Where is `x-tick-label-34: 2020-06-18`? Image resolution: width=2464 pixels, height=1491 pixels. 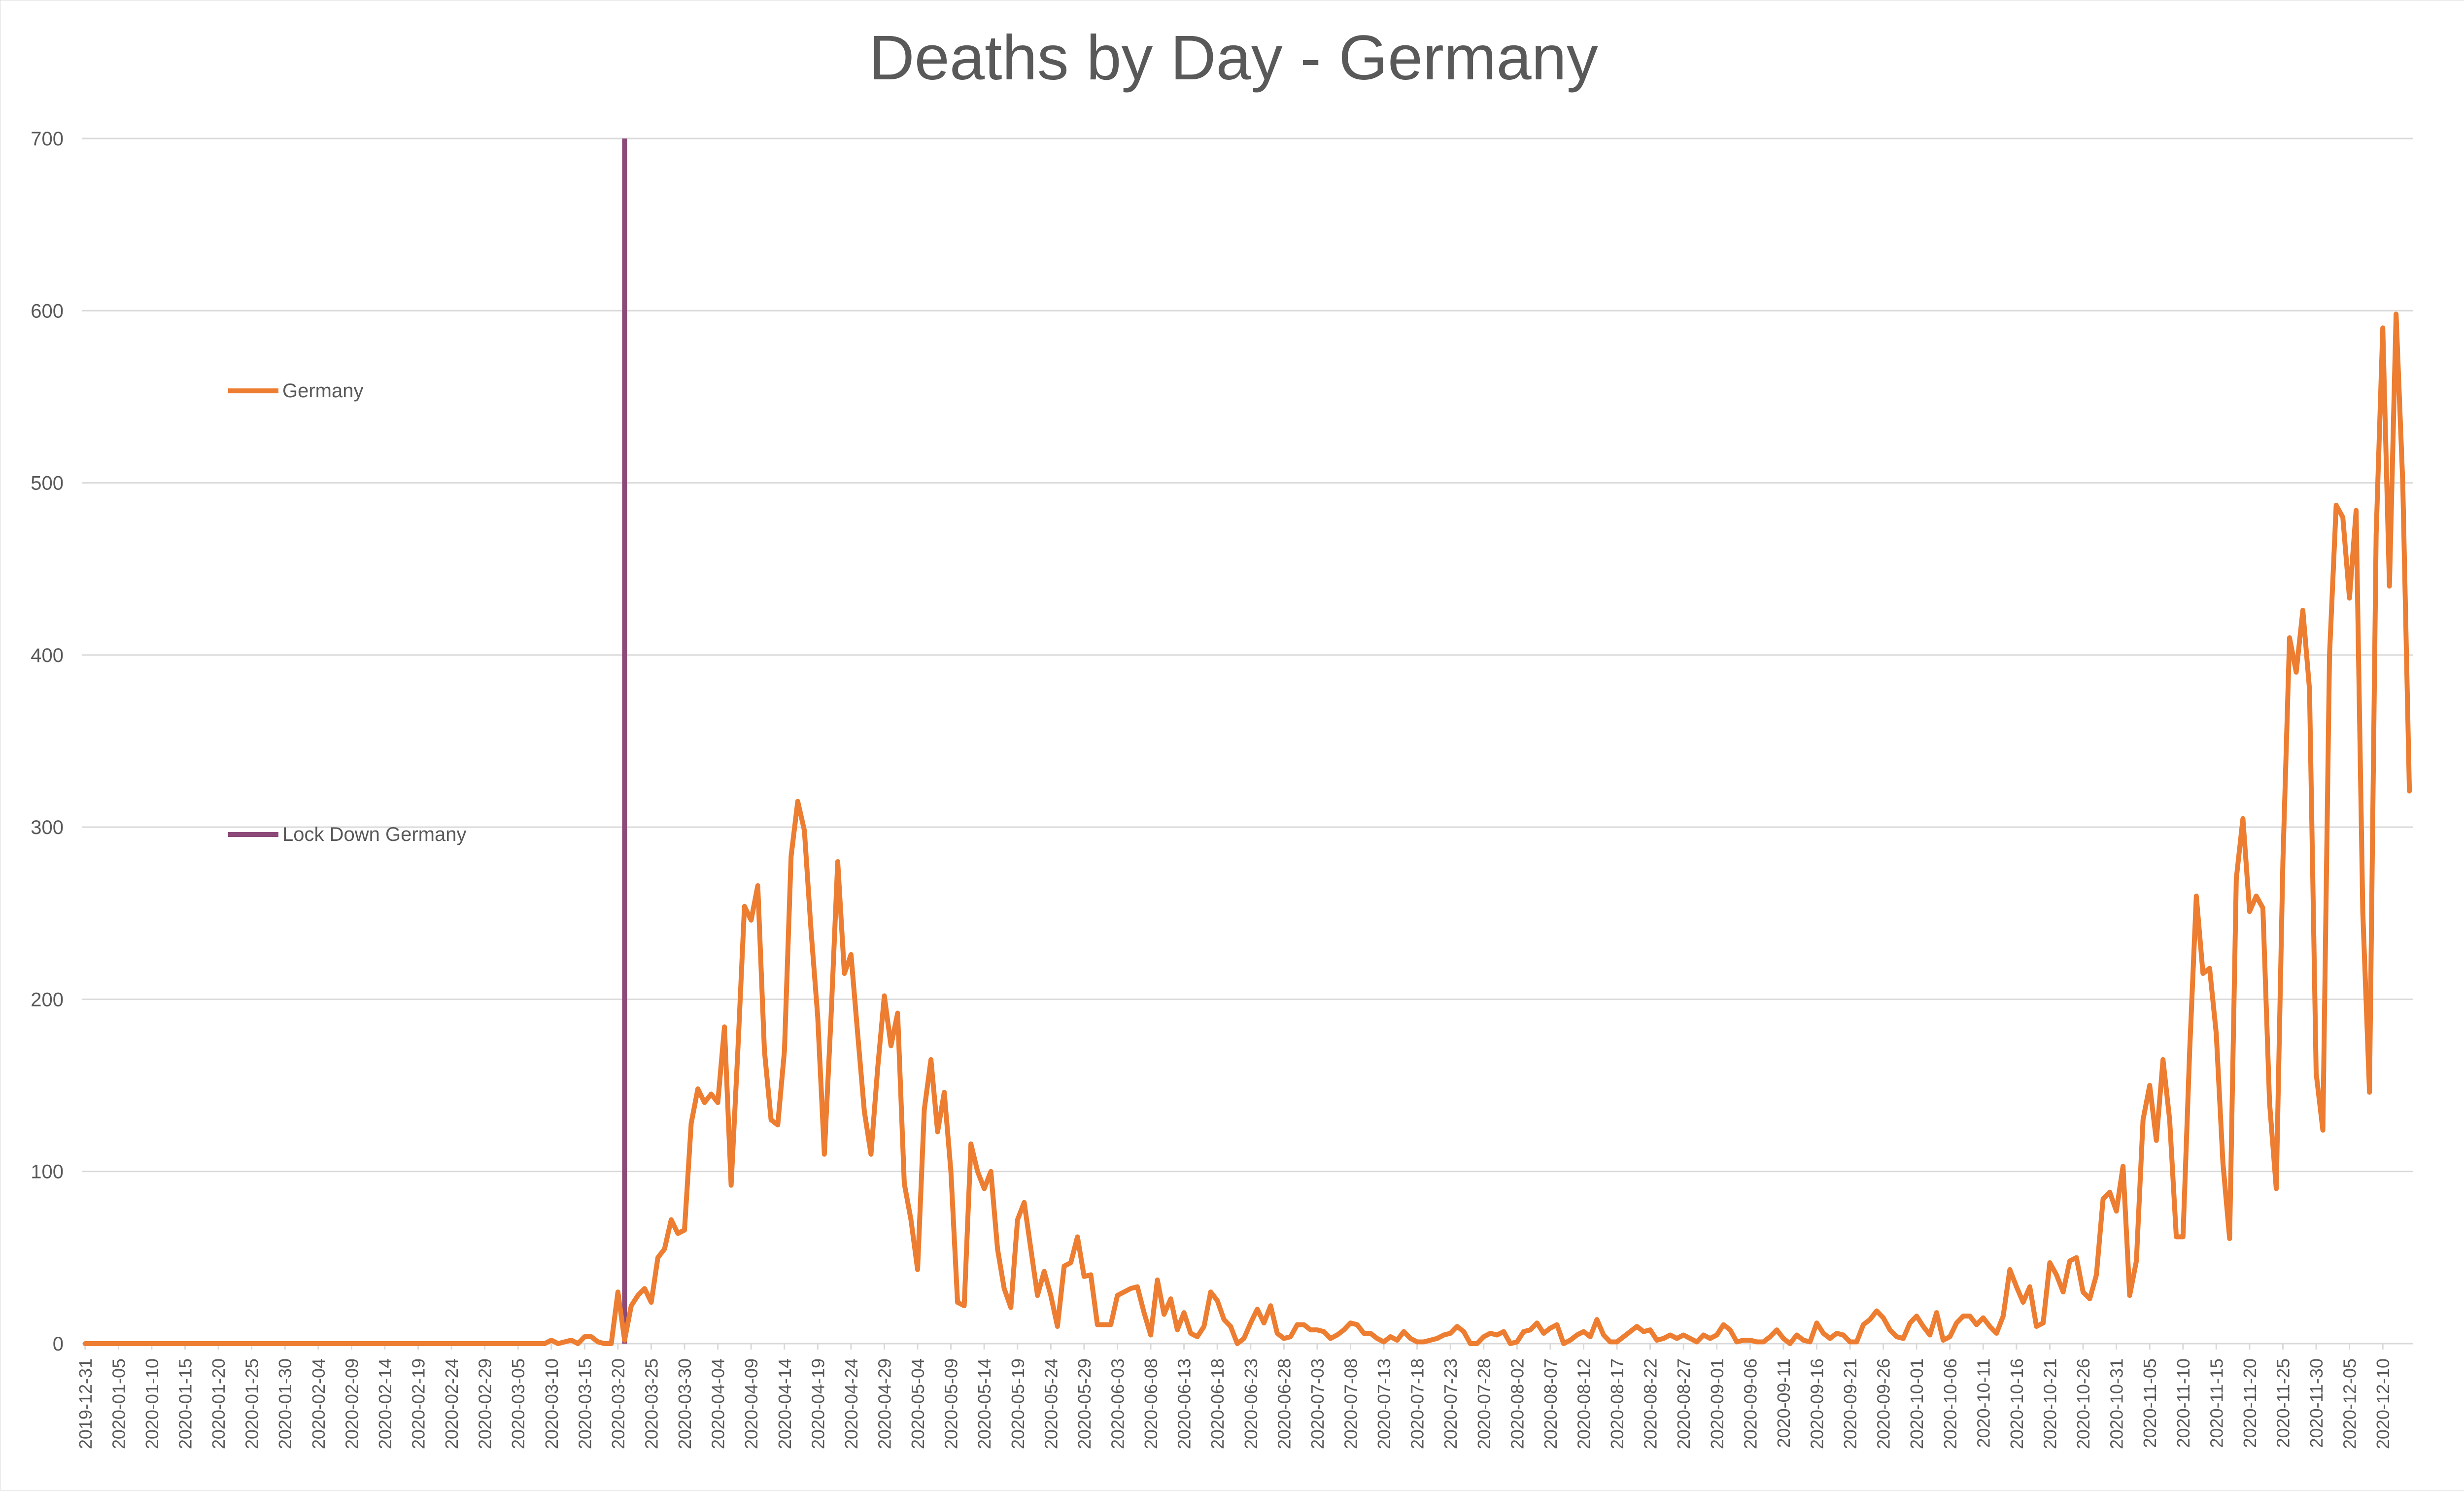 x-tick-label-34: 2020-06-18 is located at coordinates (1217, 1403).